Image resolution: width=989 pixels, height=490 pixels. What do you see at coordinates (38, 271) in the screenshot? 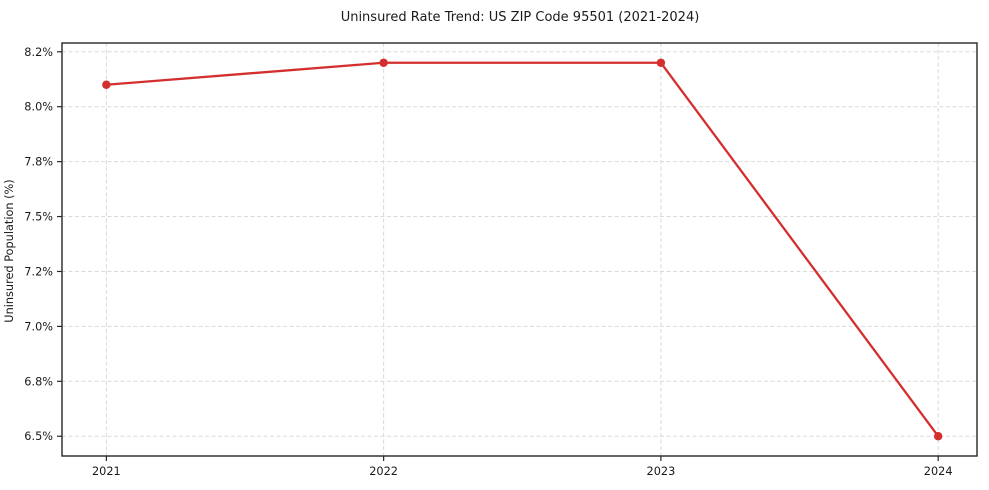
I see `y-tick-label: 7.2%` at bounding box center [38, 271].